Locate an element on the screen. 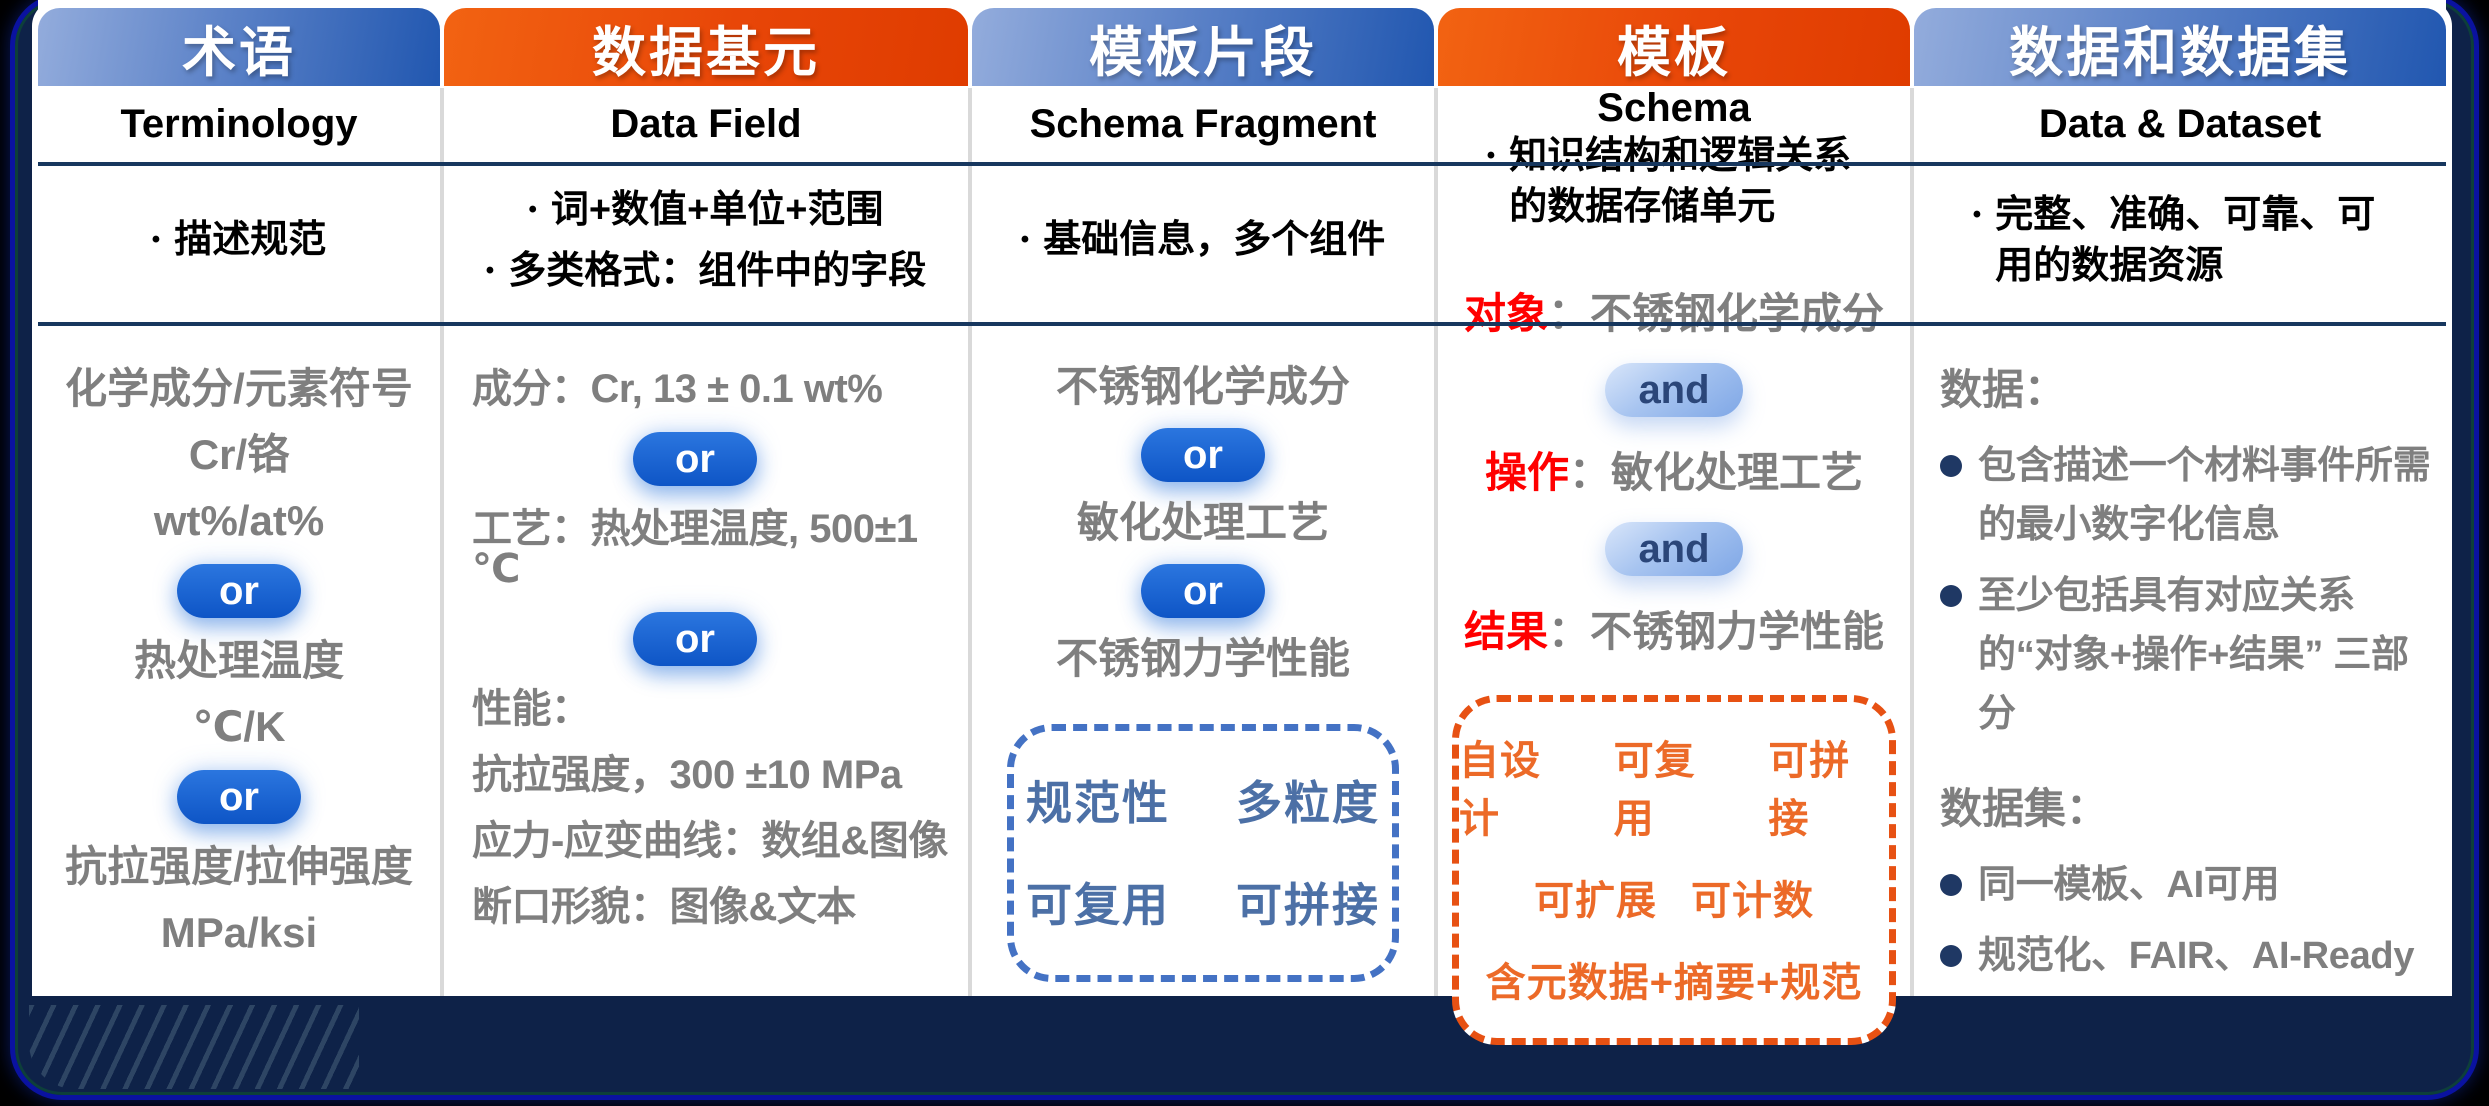  field-line: 成分：Cr, 13 ± 0.1 wt% is located at coordinates (677, 389).